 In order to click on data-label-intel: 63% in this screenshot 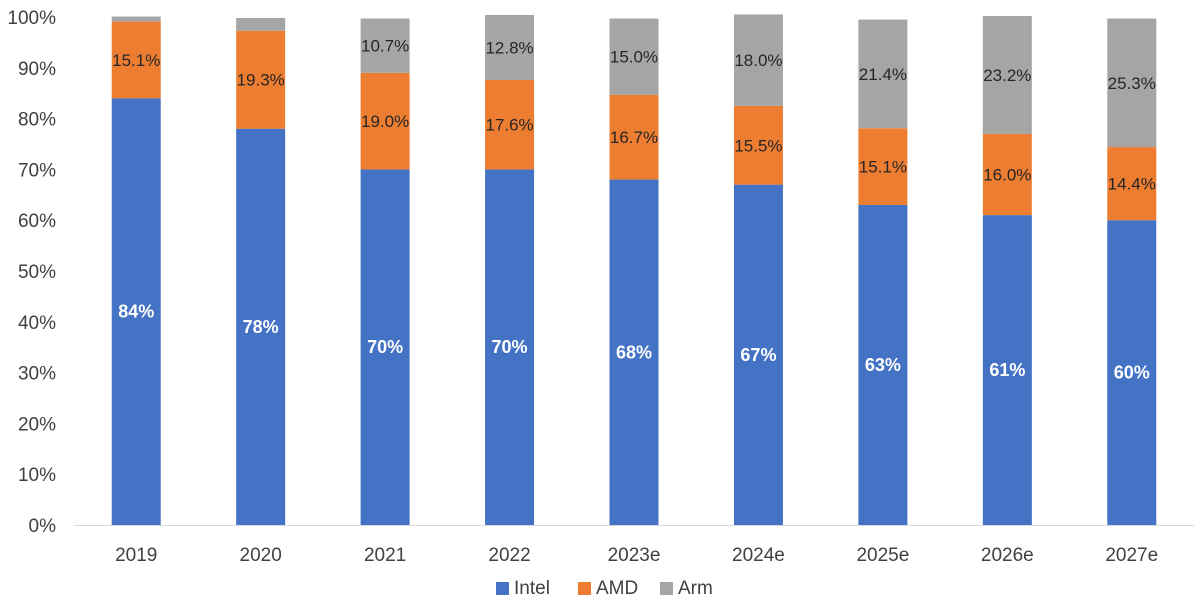, I will do `click(883, 365)`.